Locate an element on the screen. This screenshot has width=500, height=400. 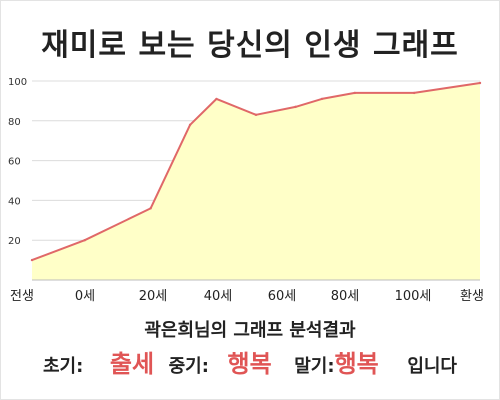
x-tick-label-6: 100세 is located at coordinates (413, 296).